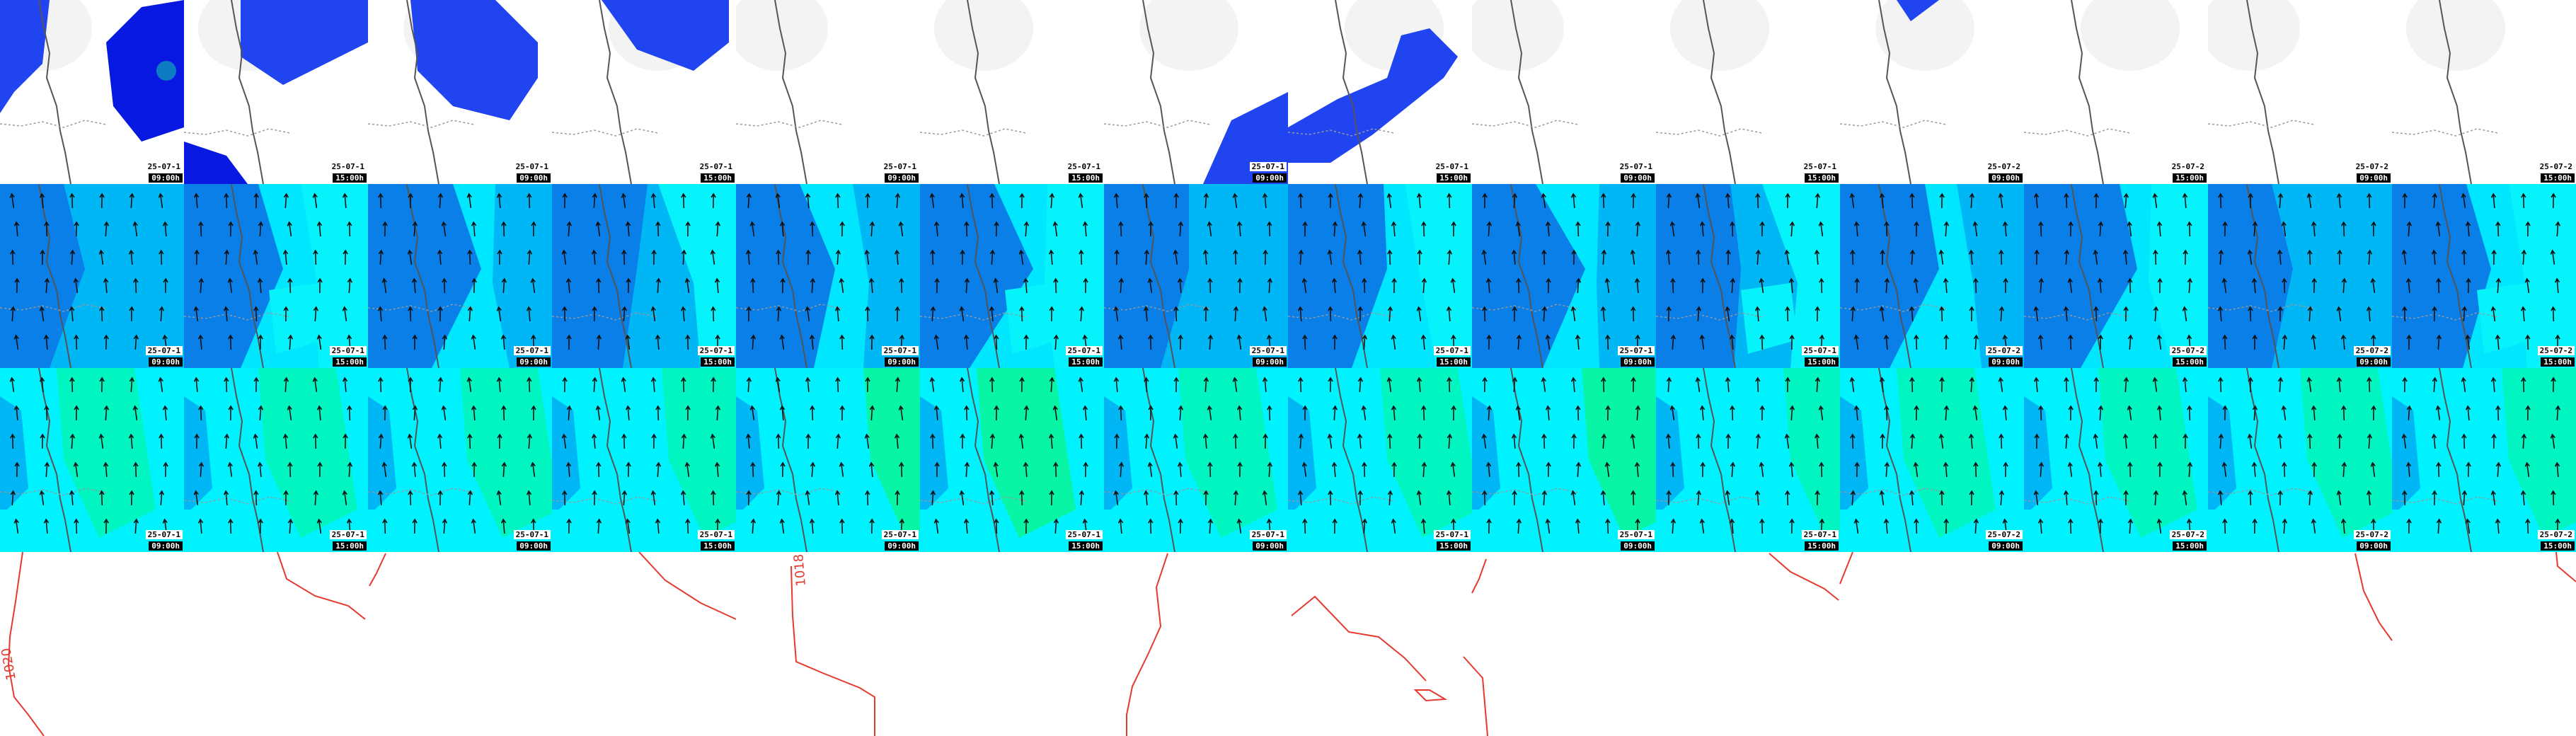 The image size is (2576, 736). Describe the element at coordinates (350, 546) in the screenshot. I see `tile-time-label: 15:00h` at that location.